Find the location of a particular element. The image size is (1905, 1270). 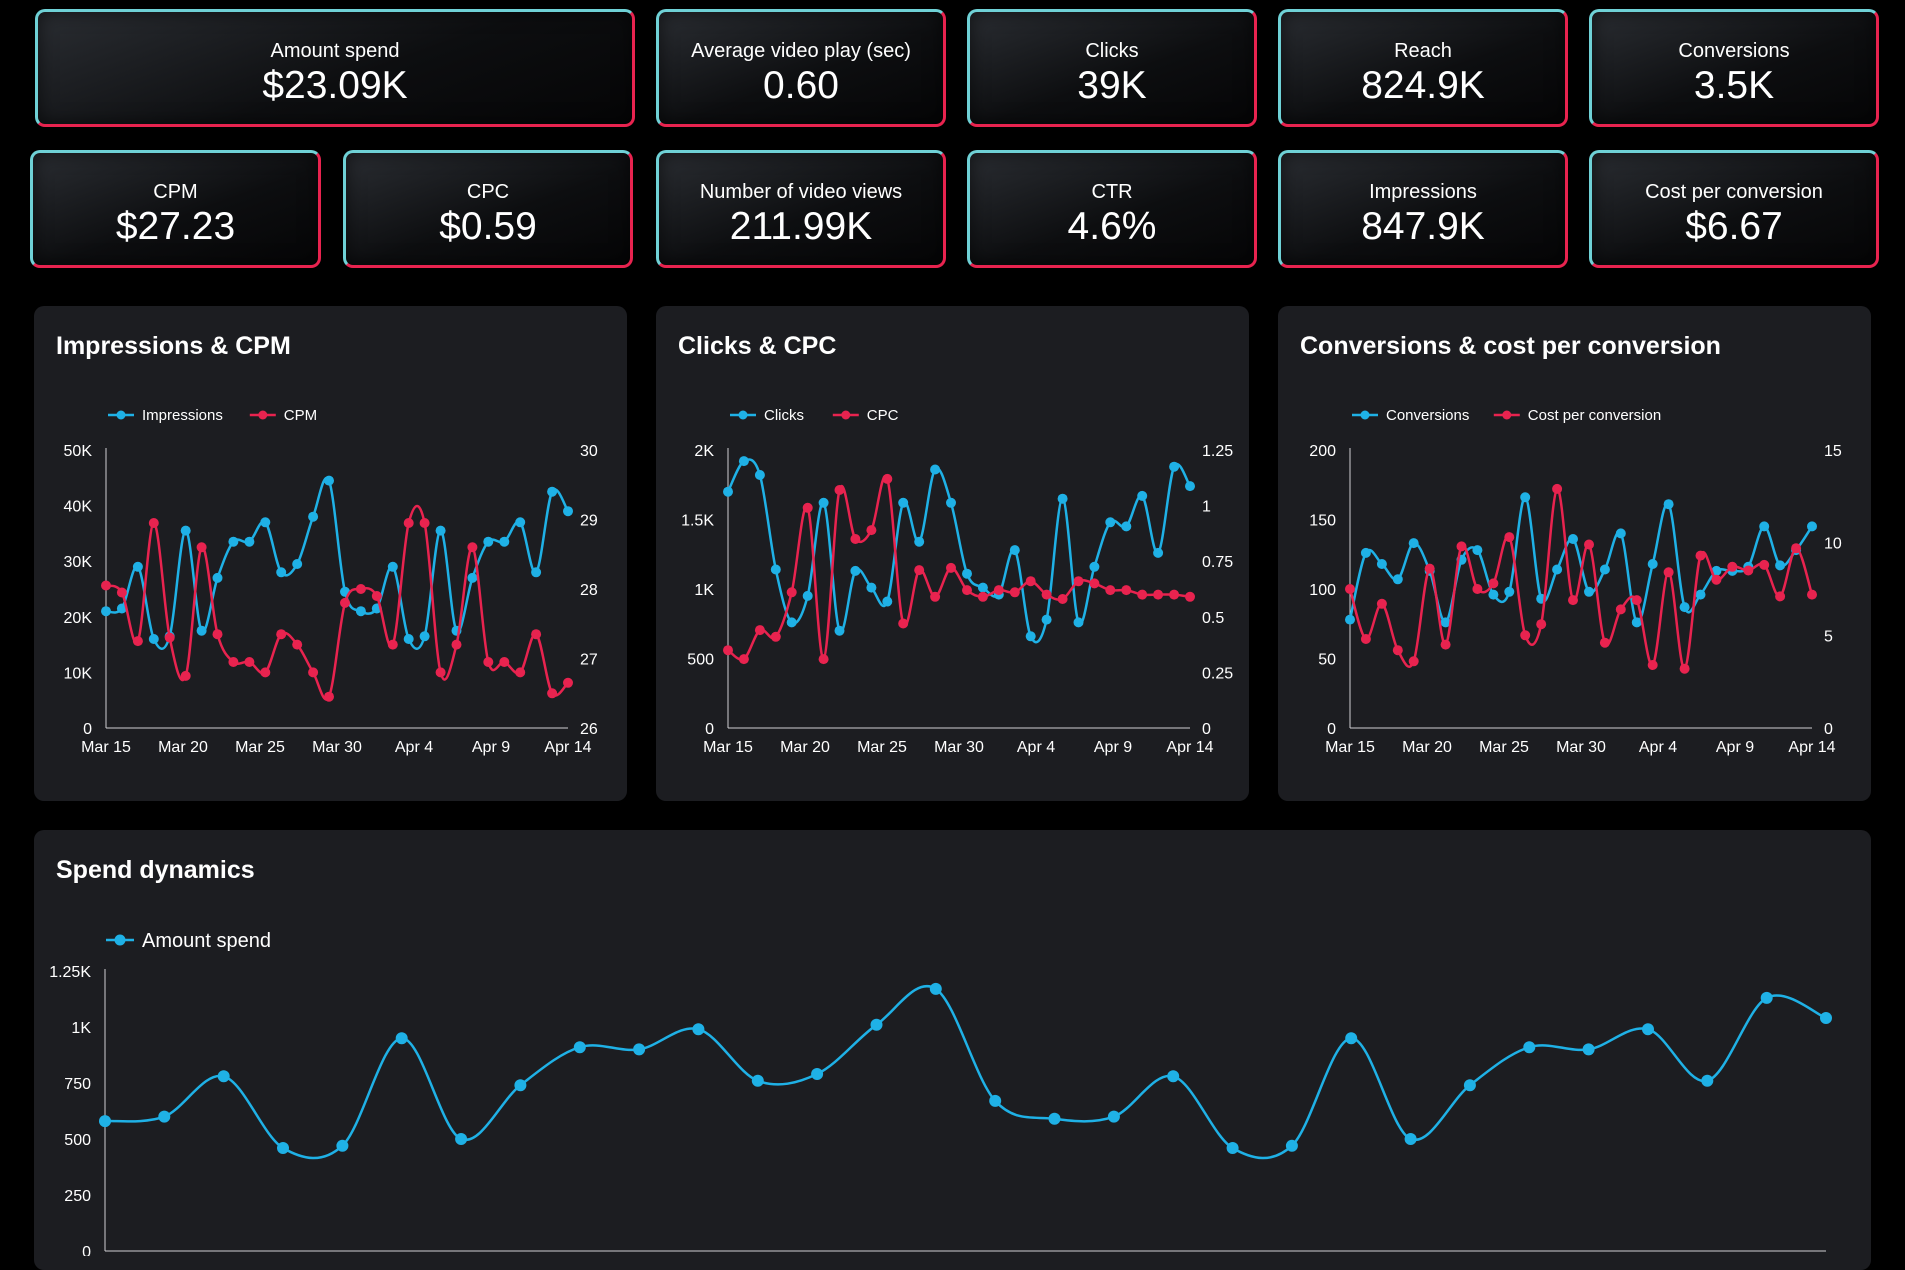

kpi-value: $23.09K is located at coordinates (335, 85).